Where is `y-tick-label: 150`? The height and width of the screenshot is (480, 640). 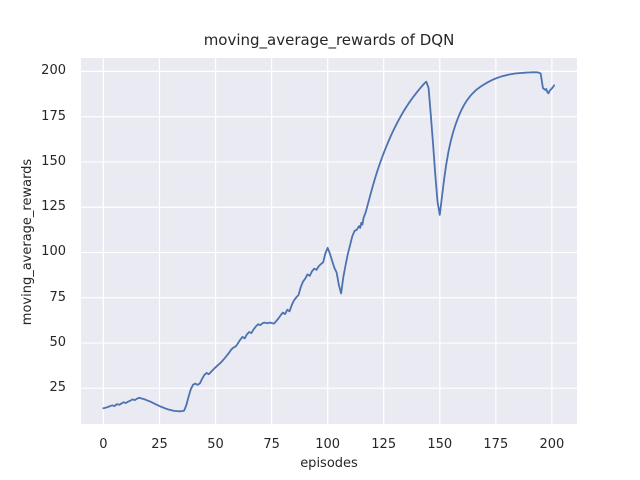 y-tick-label: 150 is located at coordinates (53, 161).